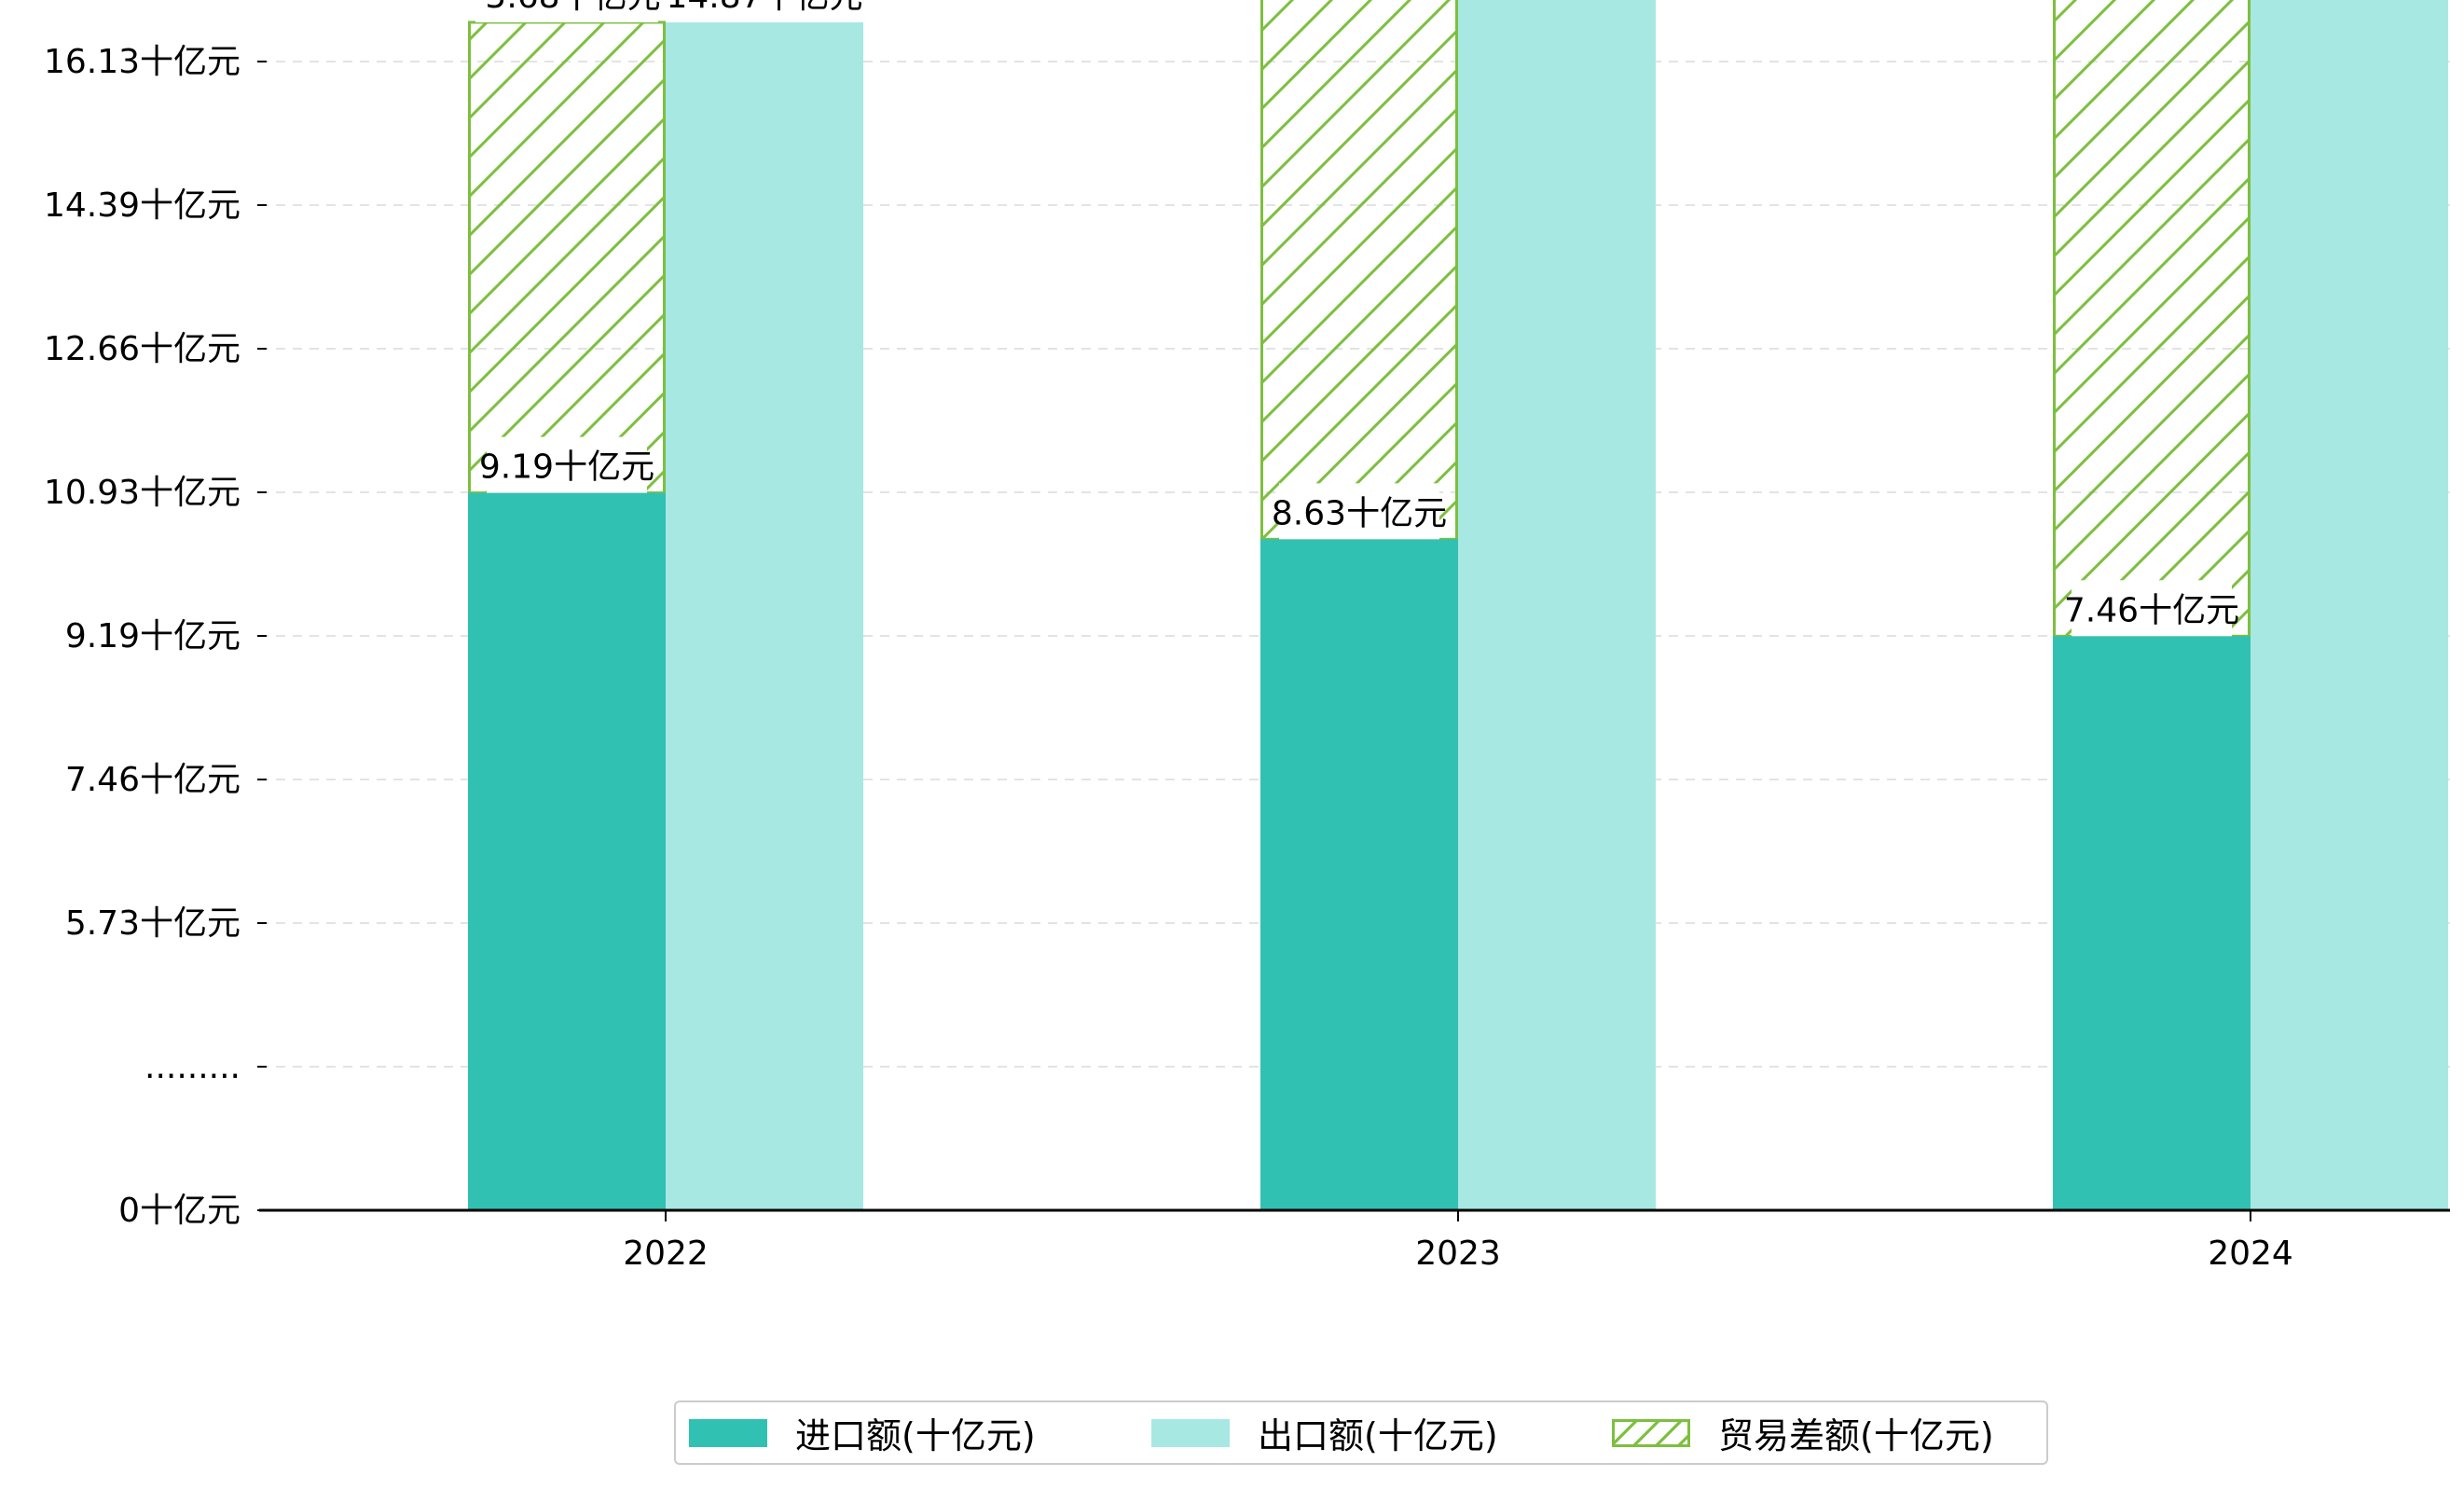  I want to click on y-tick-label: 14.39十亿元, so click(142, 205).